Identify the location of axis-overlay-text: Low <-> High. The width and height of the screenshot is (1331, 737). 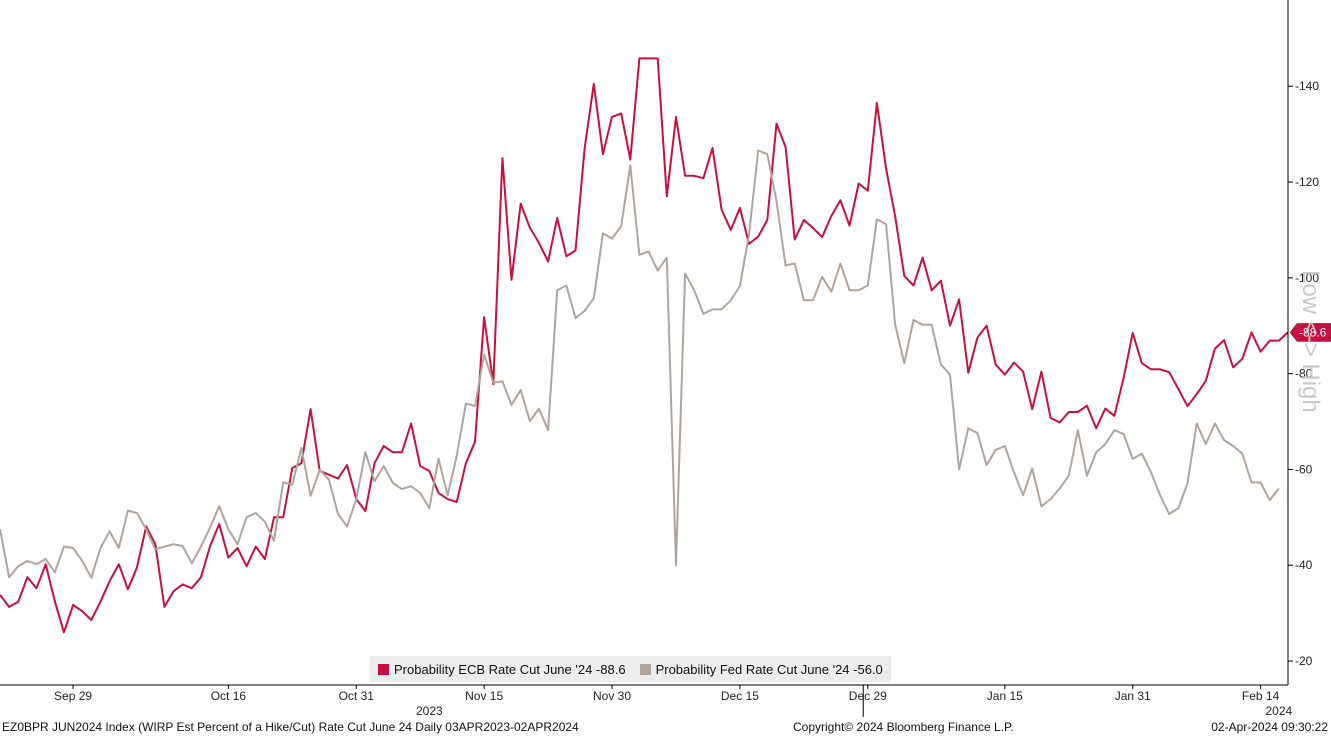
(1310, 341).